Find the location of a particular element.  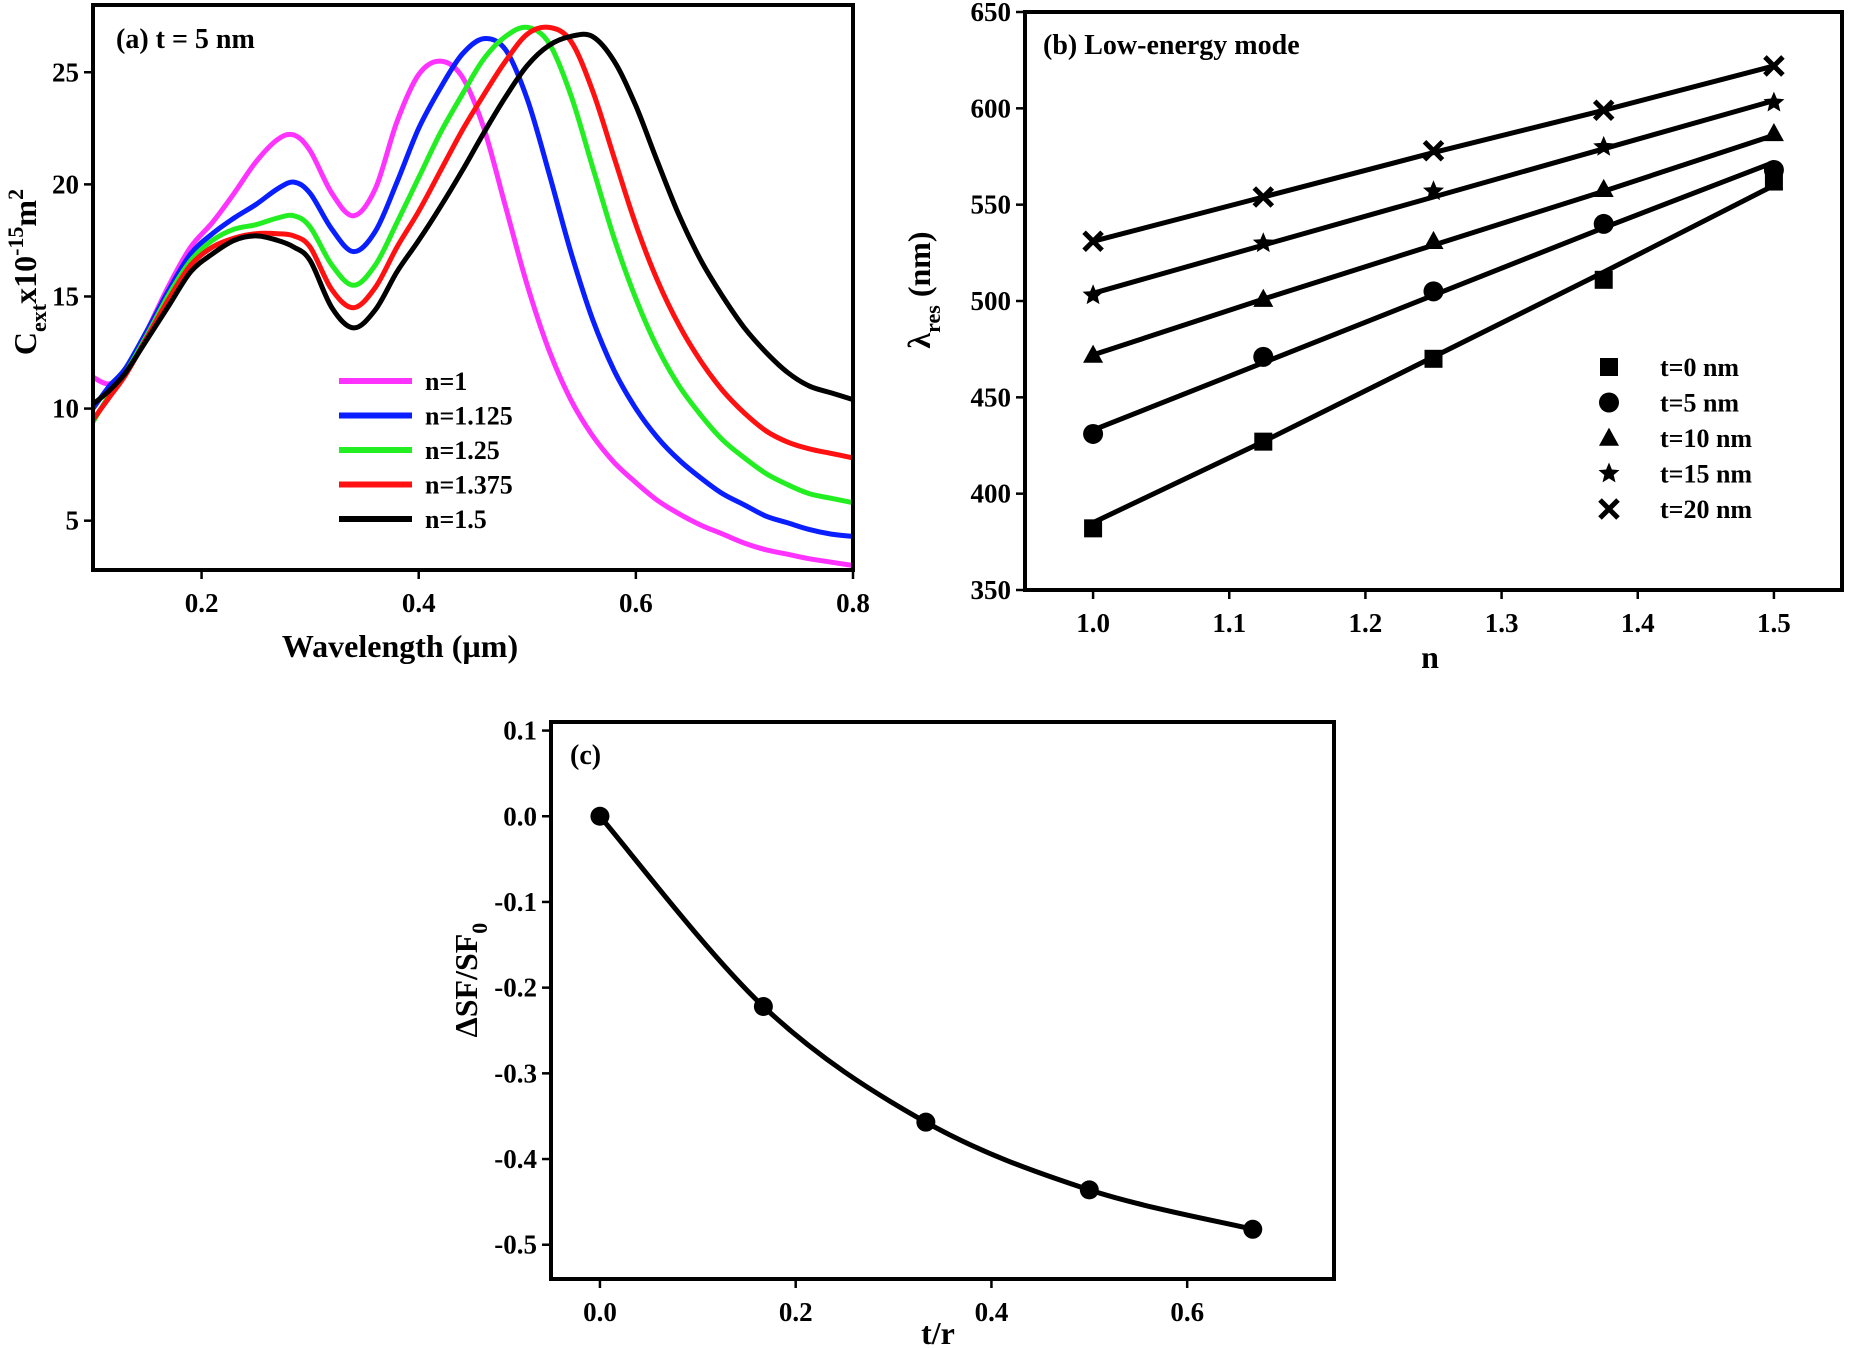

panel-b-series is located at coordinates (1433, 296).